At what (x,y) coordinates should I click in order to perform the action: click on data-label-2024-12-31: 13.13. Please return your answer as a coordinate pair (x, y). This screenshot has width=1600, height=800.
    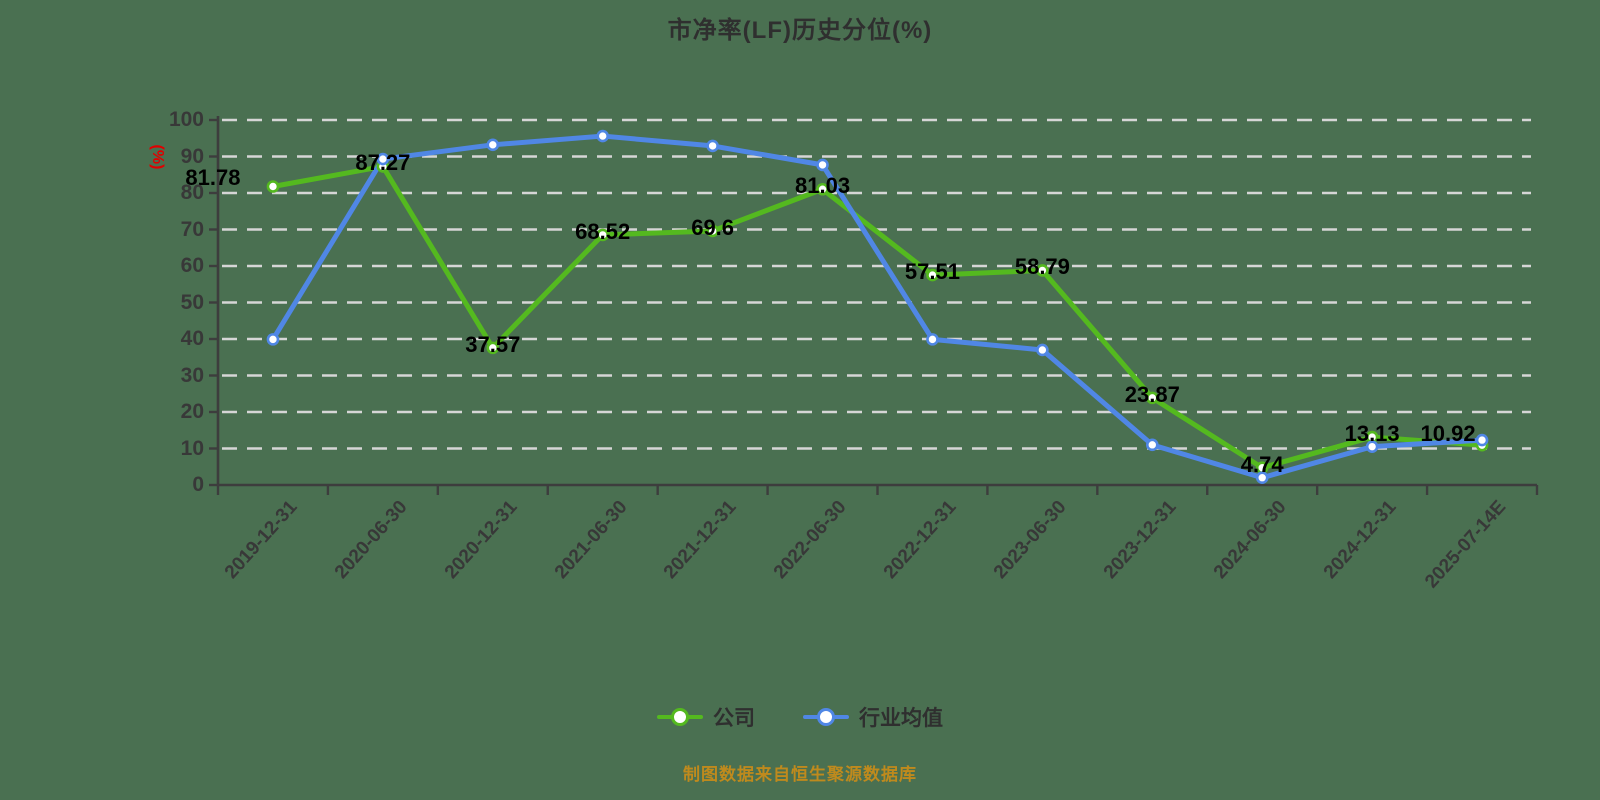
    Looking at the image, I should click on (1372, 434).